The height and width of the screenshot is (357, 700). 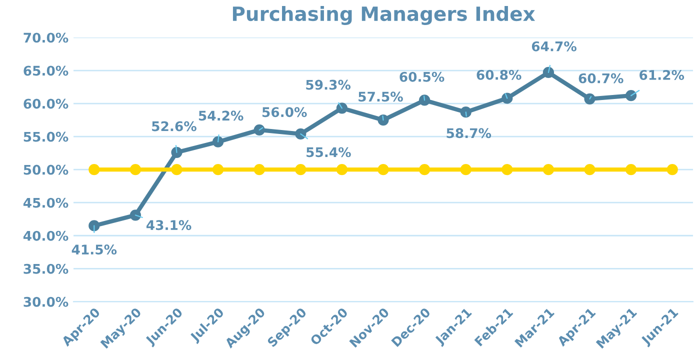 What do you see at coordinates (174, 126) in the screenshot?
I see `data-label: 52.6%` at bounding box center [174, 126].